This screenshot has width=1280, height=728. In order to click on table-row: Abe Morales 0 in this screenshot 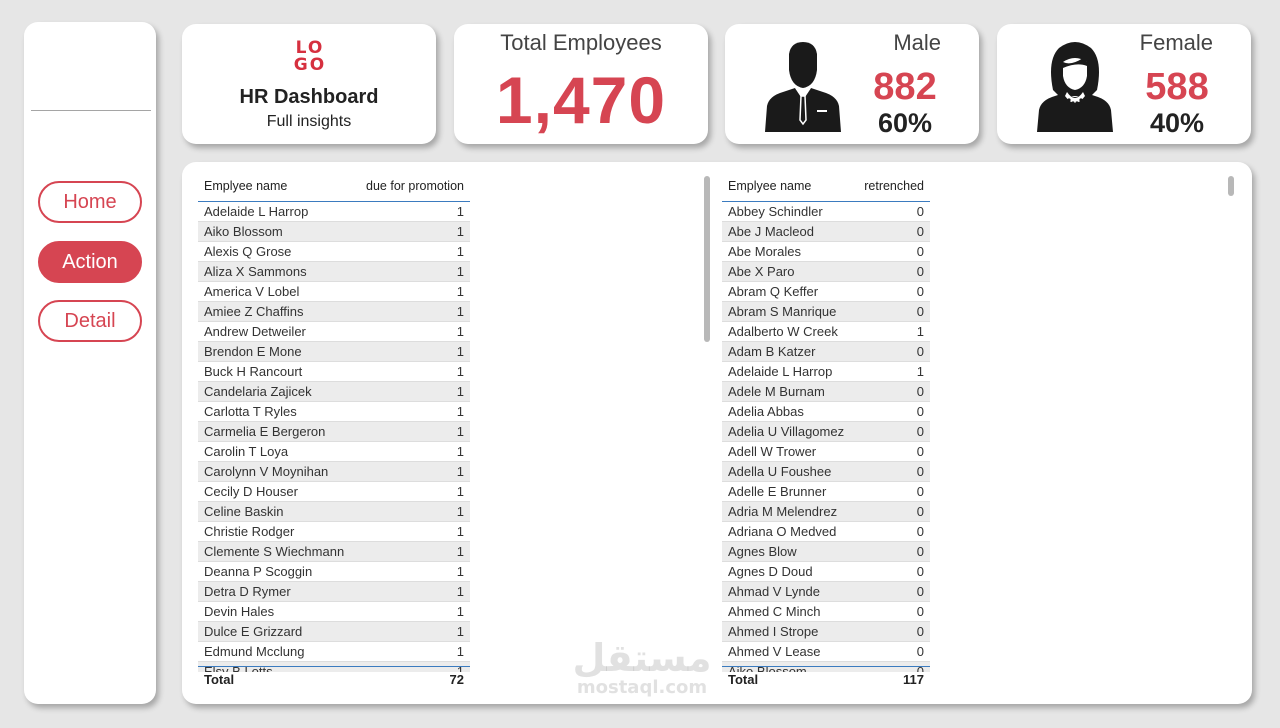, I will do `click(826, 252)`.